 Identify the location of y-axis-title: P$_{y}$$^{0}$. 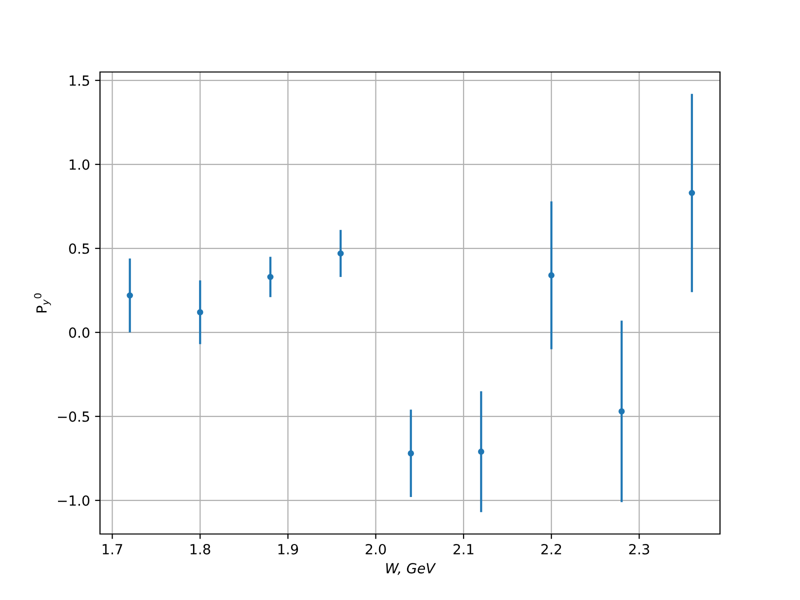
(42, 302).